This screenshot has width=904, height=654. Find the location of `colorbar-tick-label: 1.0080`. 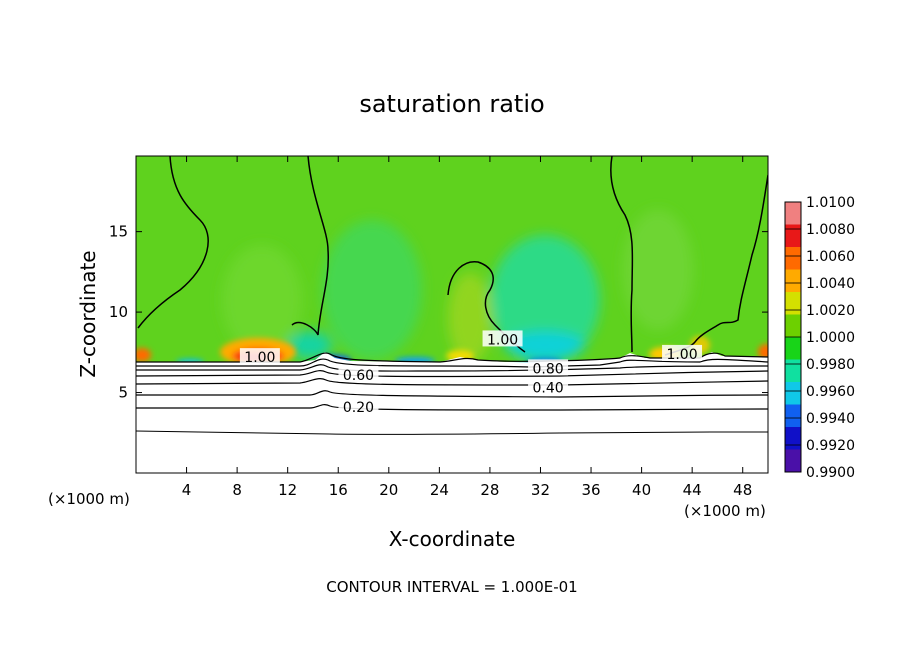

colorbar-tick-label: 1.0080 is located at coordinates (830, 230).